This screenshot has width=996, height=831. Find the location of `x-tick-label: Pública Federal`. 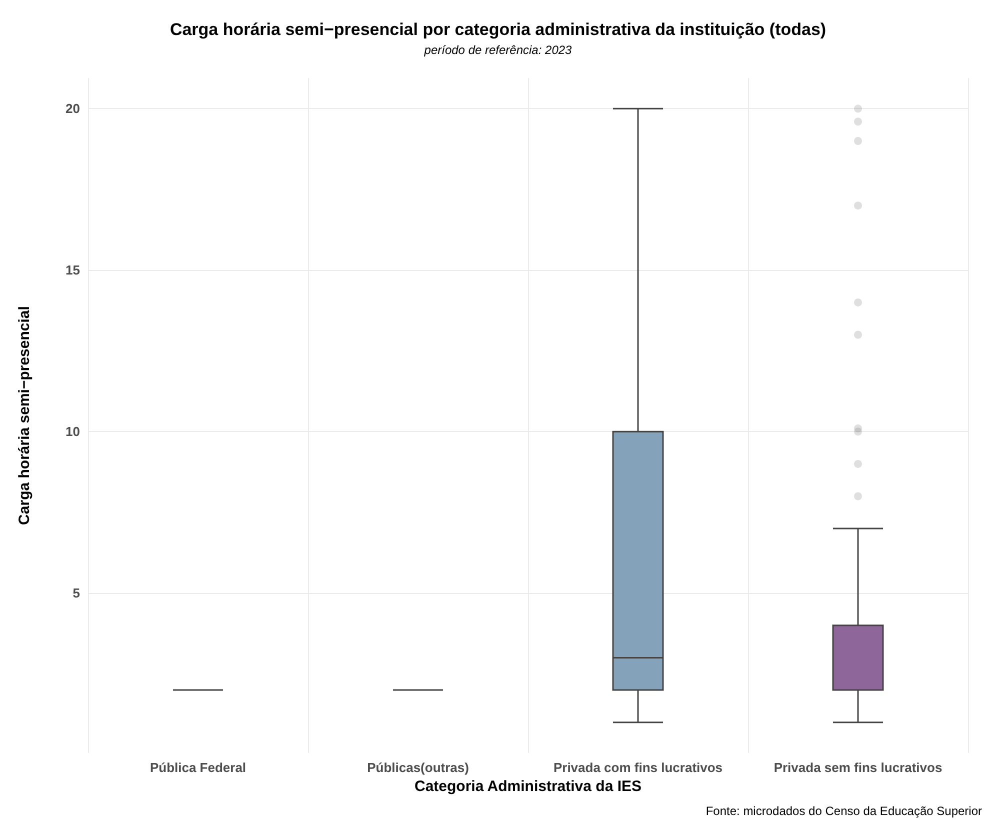

x-tick-label: Pública Federal is located at coordinates (198, 767).